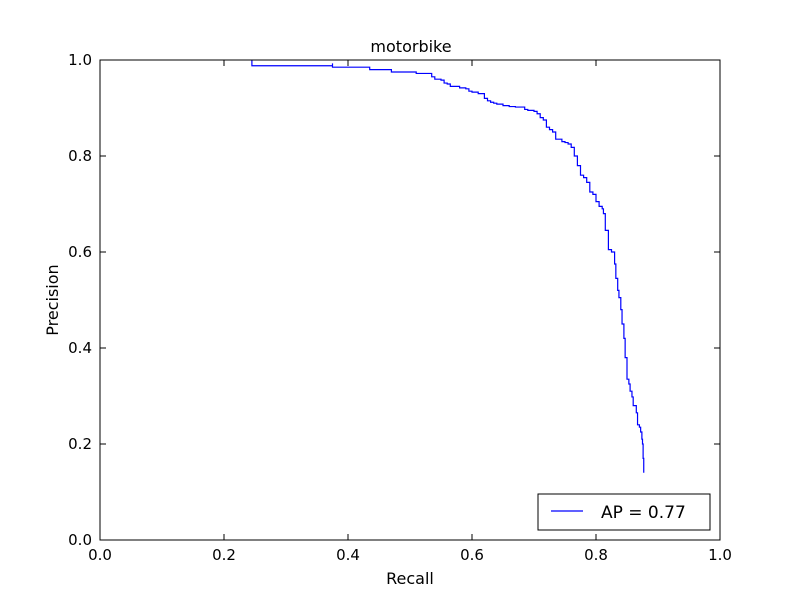  I want to click on chart-title: motorbike, so click(410, 46).